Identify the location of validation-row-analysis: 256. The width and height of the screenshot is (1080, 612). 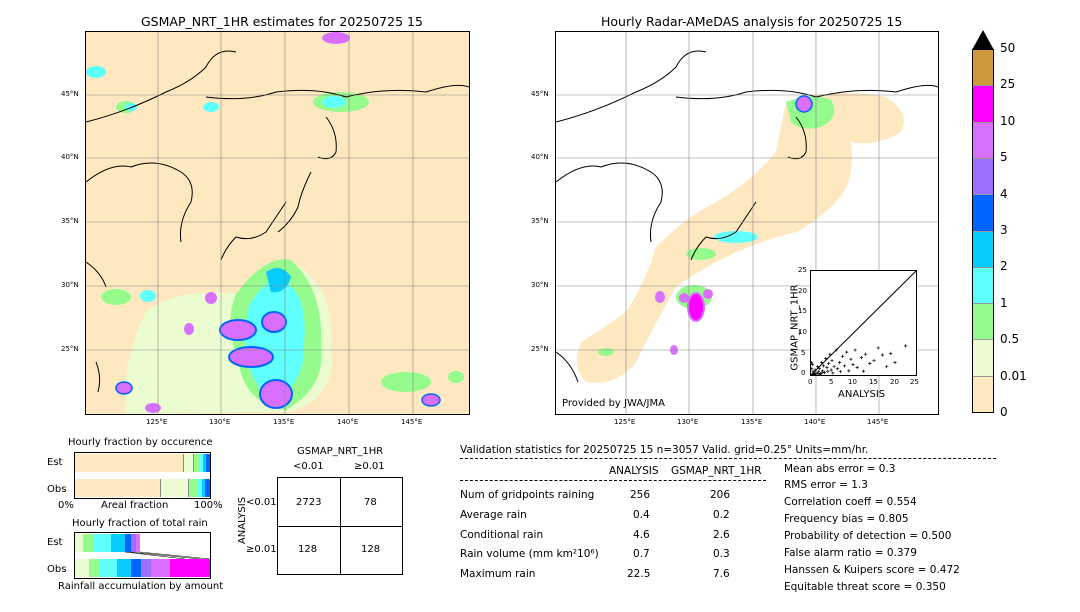
(640, 495).